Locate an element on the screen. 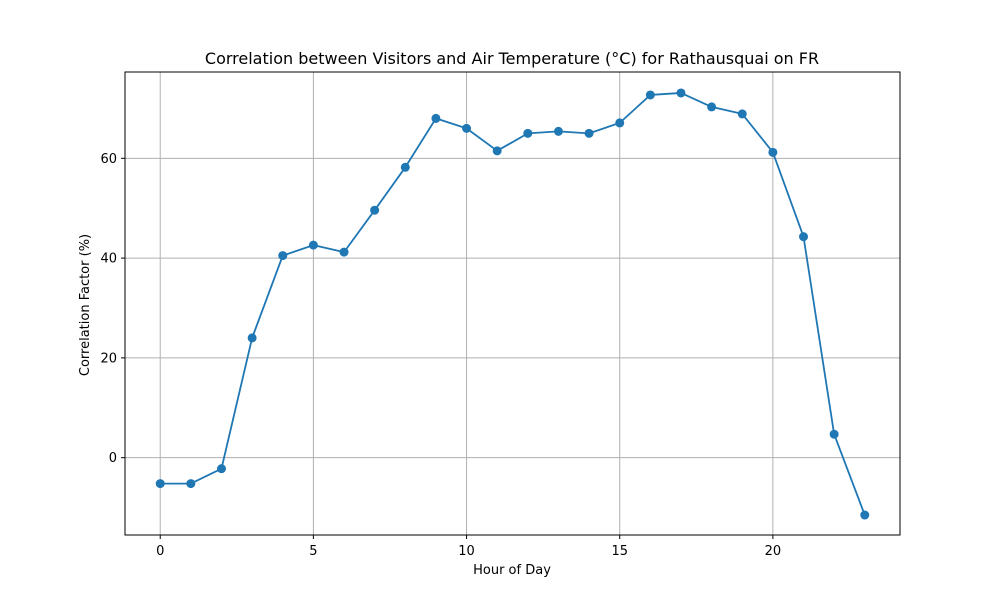  y-tick-label: 60 is located at coordinates (108, 159).